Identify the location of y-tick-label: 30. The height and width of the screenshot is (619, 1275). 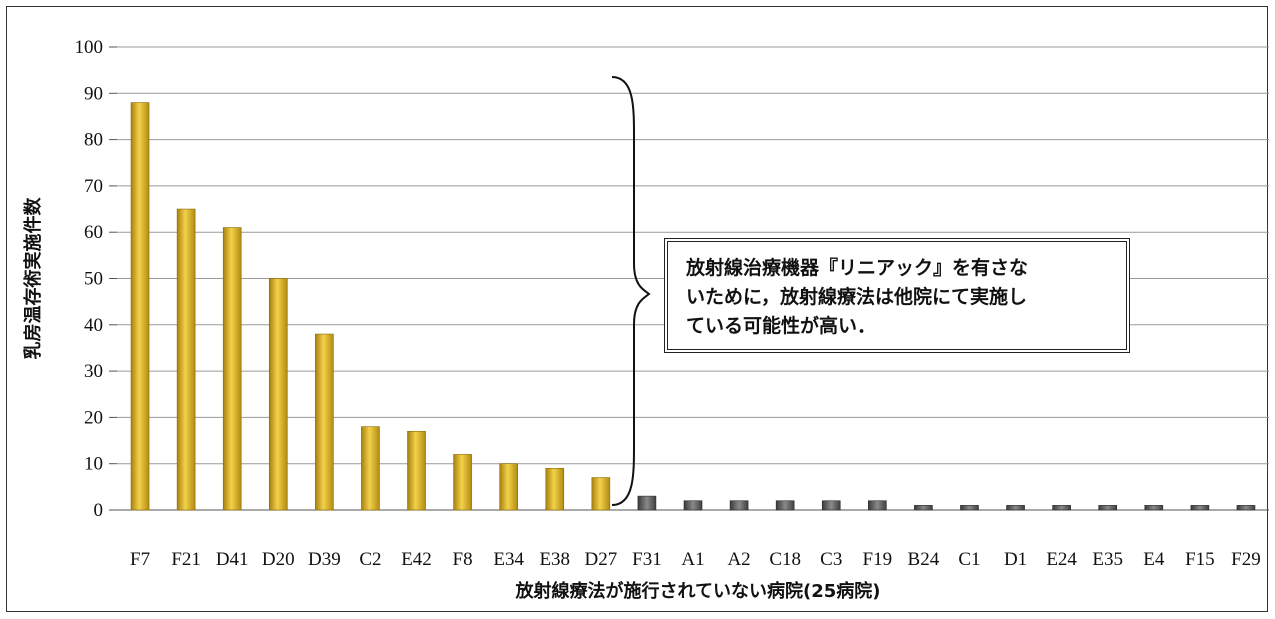
(93, 371).